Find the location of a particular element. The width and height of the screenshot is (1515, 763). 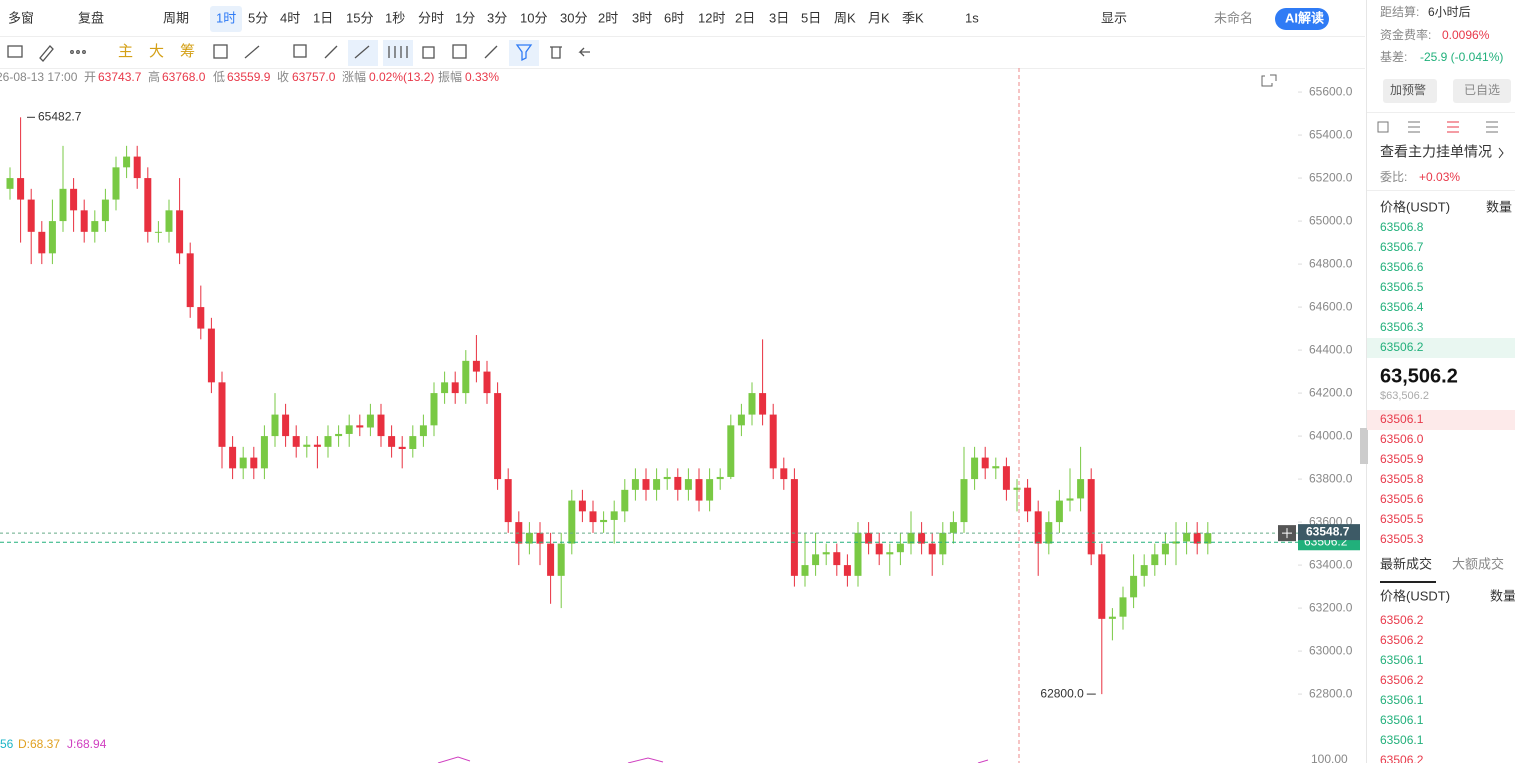

toolbar-item: 分时 is located at coordinates (431, 17).